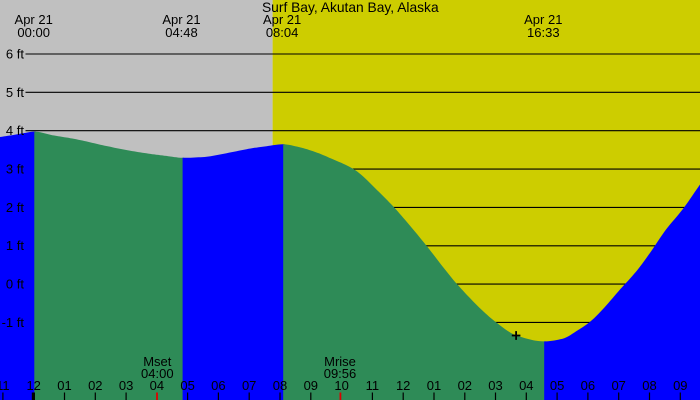 The width and height of the screenshot is (700, 400). What do you see at coordinates (340, 373) in the screenshot?
I see `svg-text: 09:56` at bounding box center [340, 373].